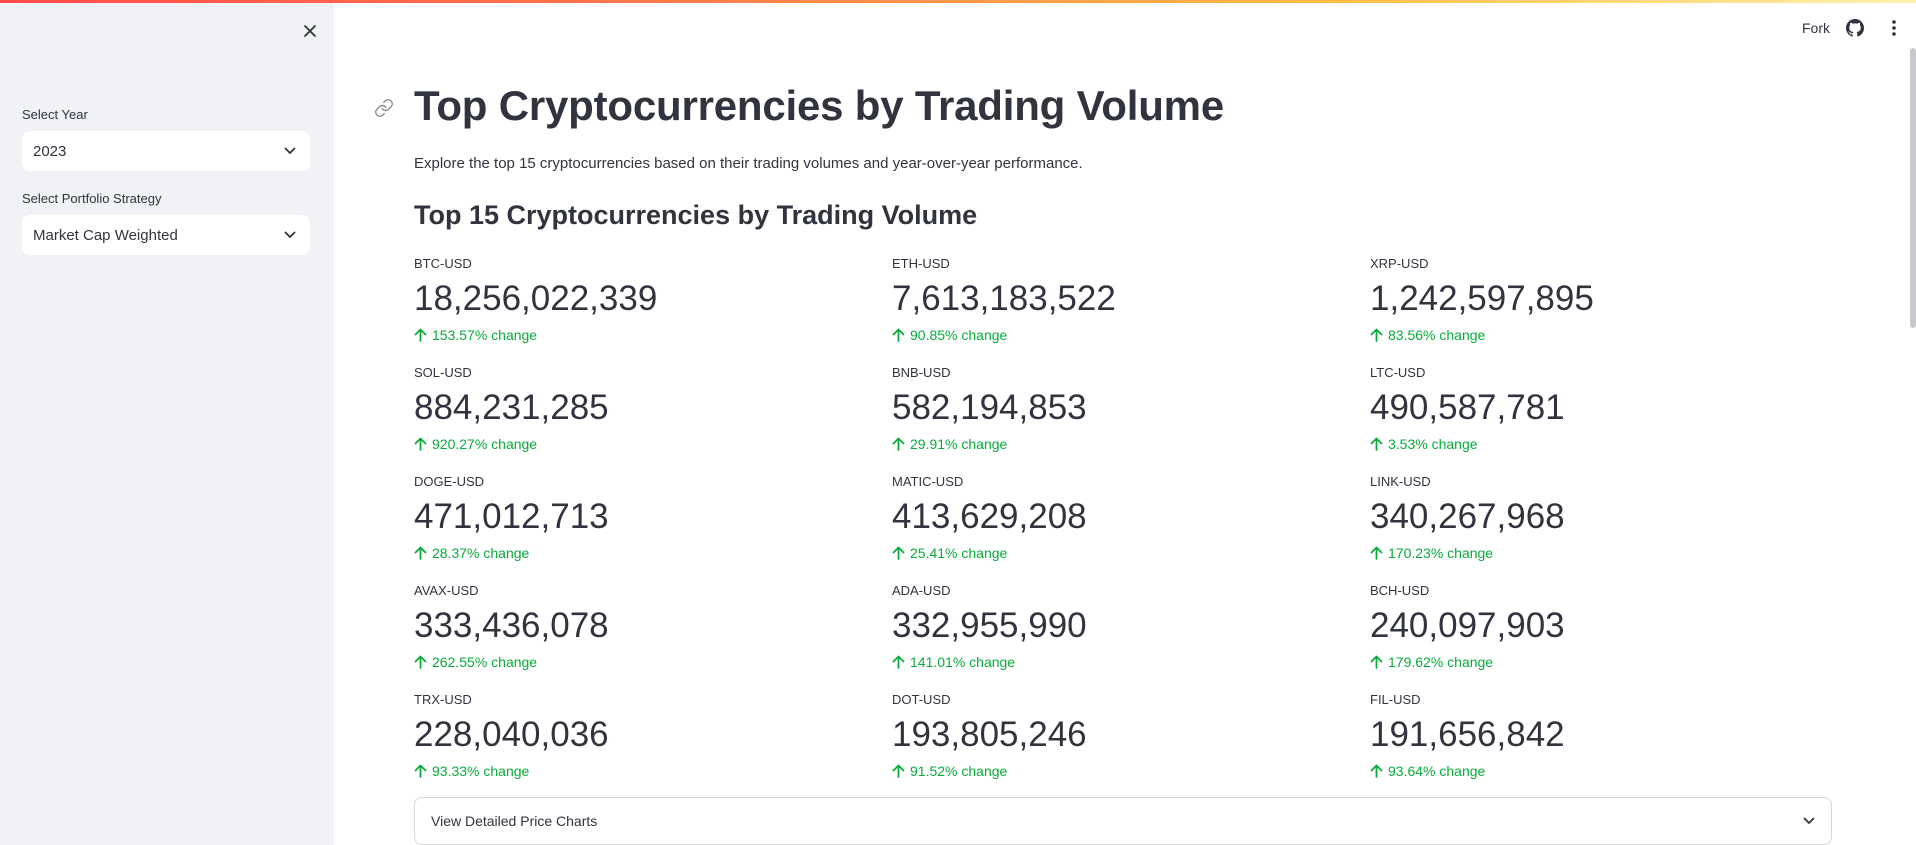 The height and width of the screenshot is (845, 1916). What do you see at coordinates (959, 553) in the screenshot?
I see `metric-delta-text: 25.41% change` at bounding box center [959, 553].